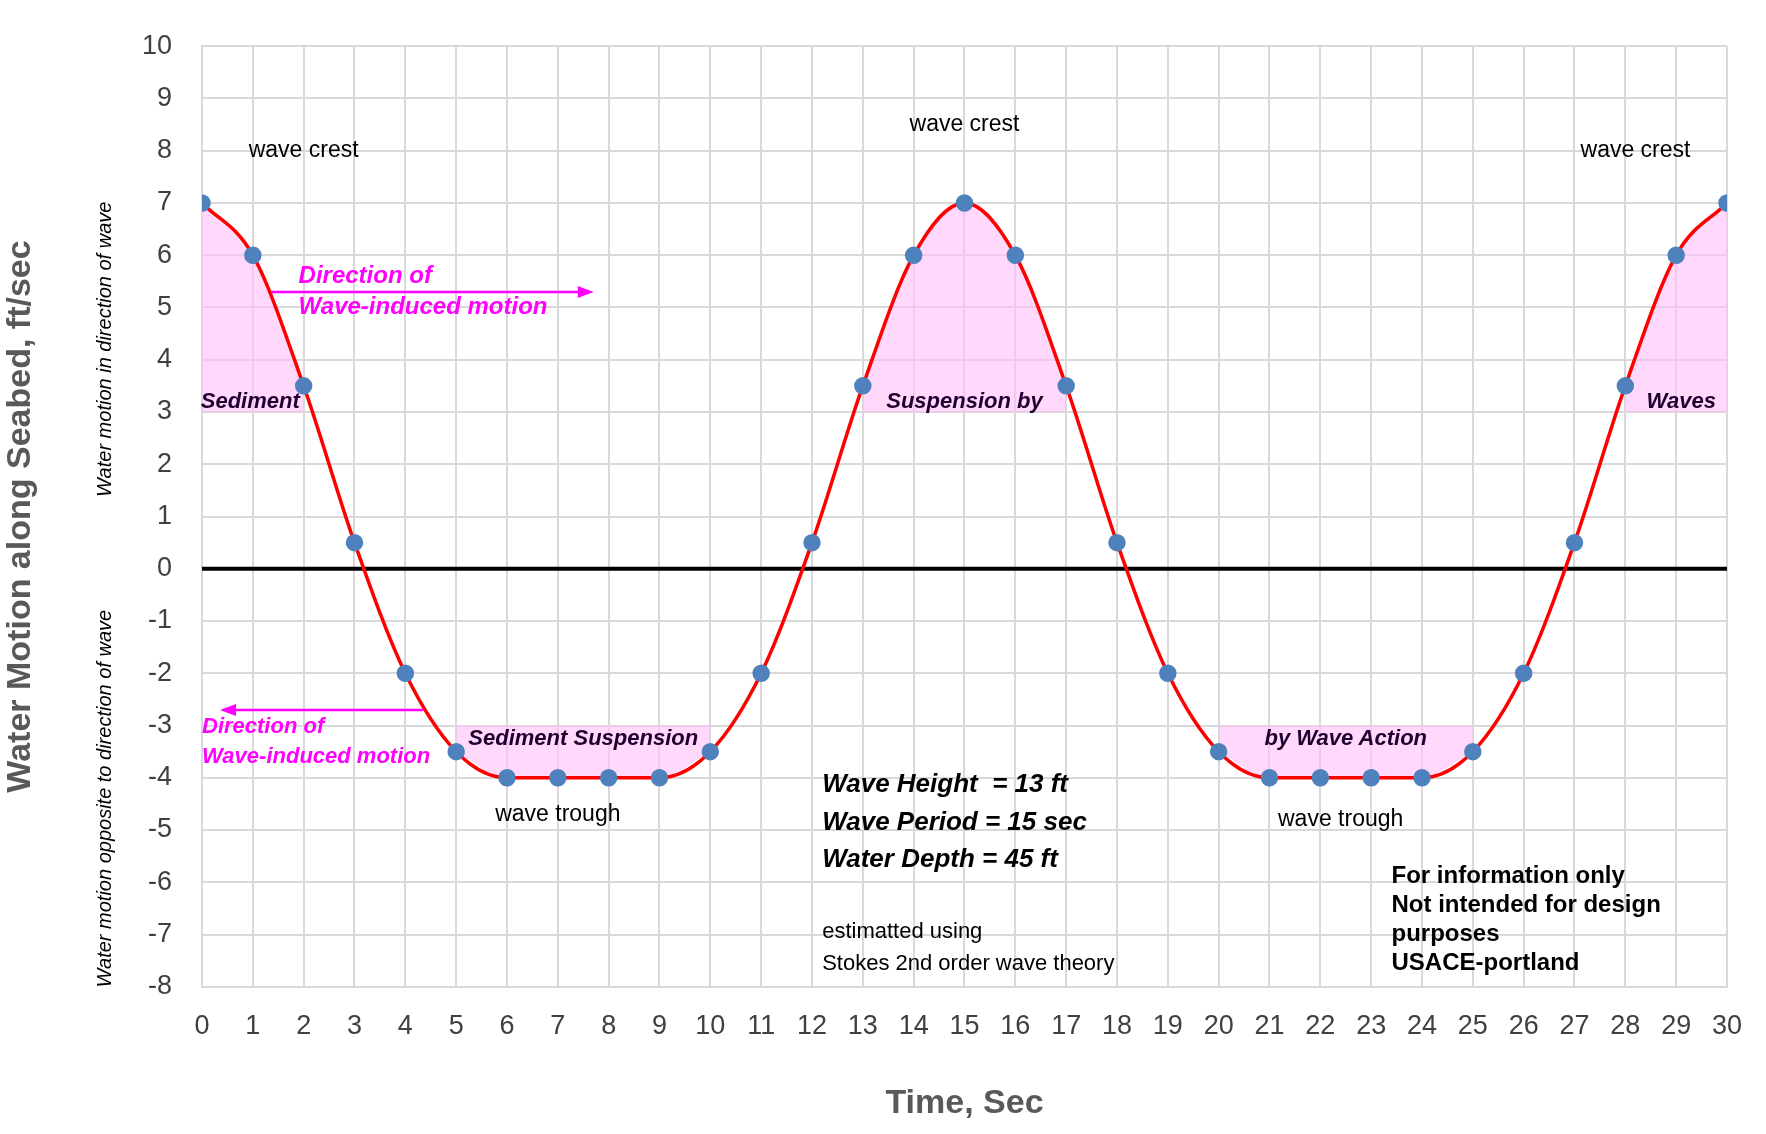  I want to click on annotation: Sediment, so click(251, 400).